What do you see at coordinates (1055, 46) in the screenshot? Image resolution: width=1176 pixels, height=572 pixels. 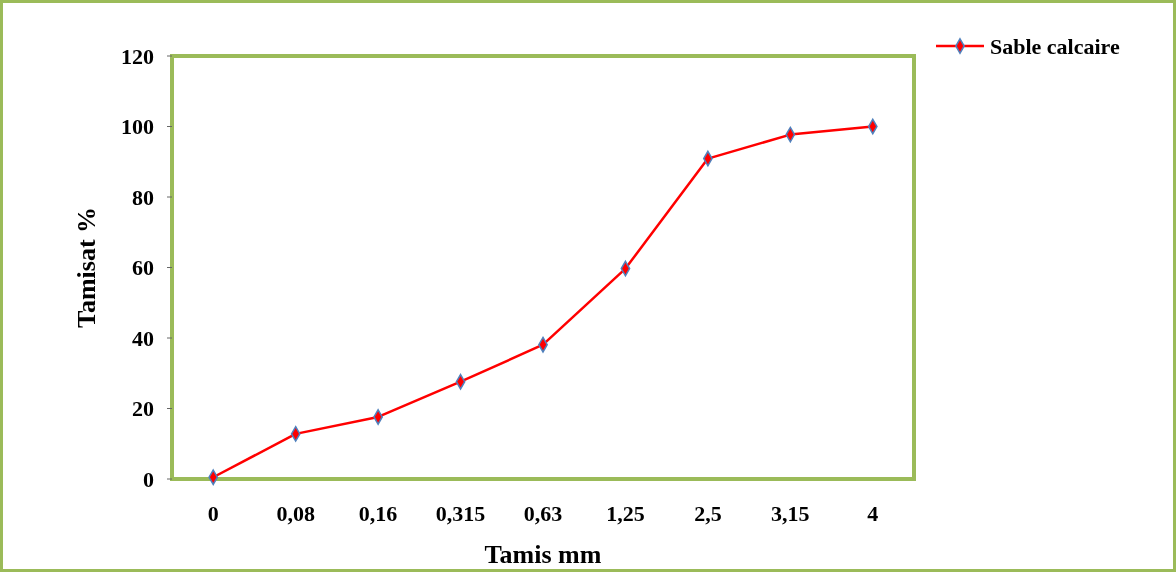 I see `legend-label: Sable calcaire` at bounding box center [1055, 46].